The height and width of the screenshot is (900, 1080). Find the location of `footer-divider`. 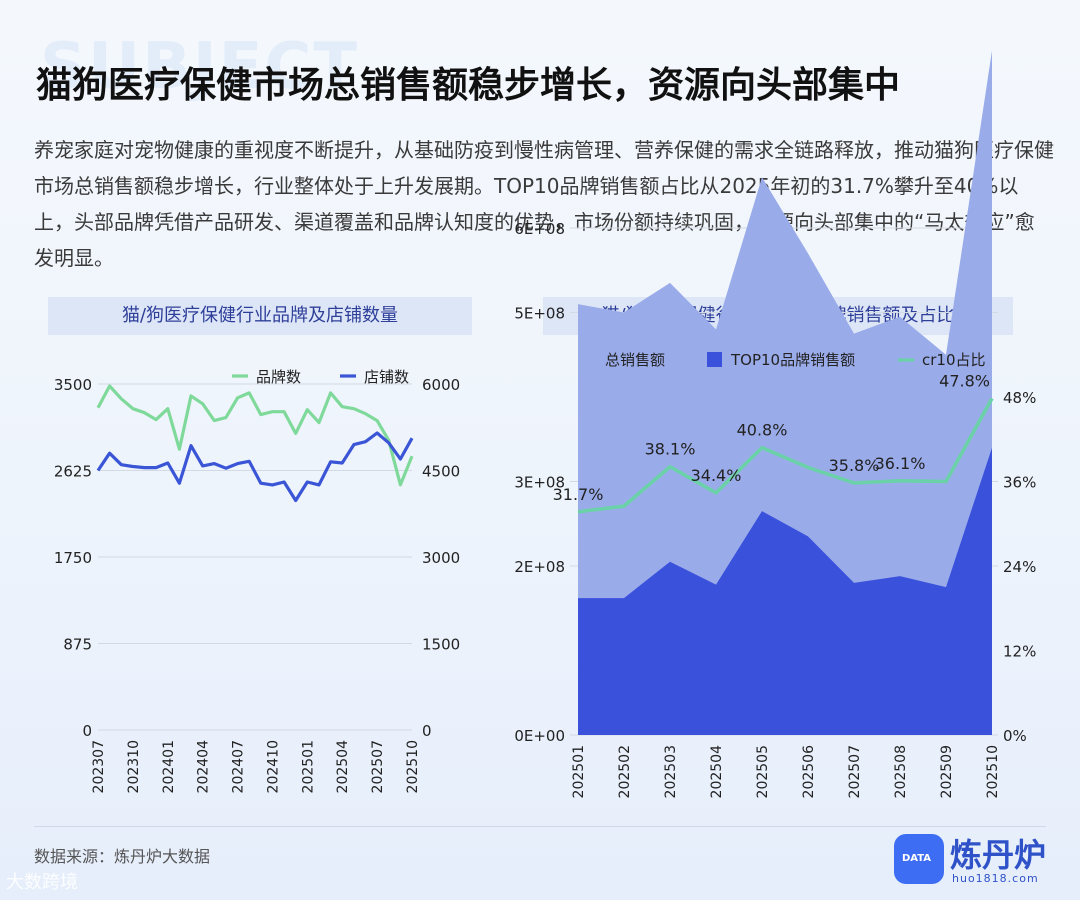

footer-divider is located at coordinates (540, 826).